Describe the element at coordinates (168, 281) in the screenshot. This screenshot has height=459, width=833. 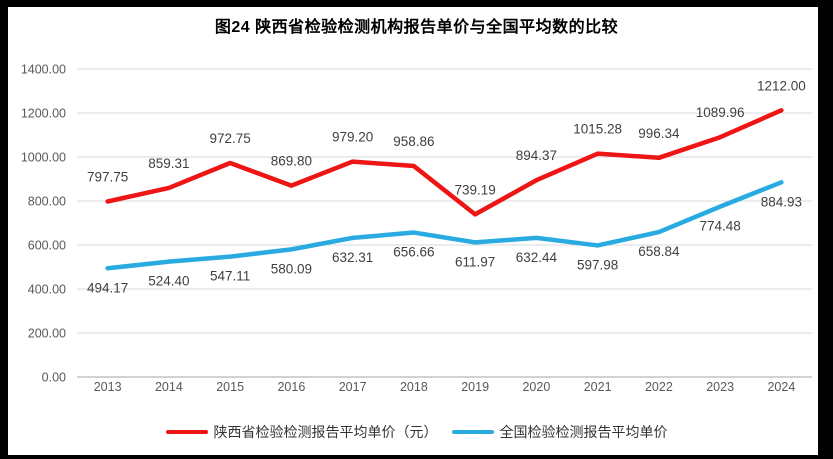
I see `data-label: 524.40` at that location.